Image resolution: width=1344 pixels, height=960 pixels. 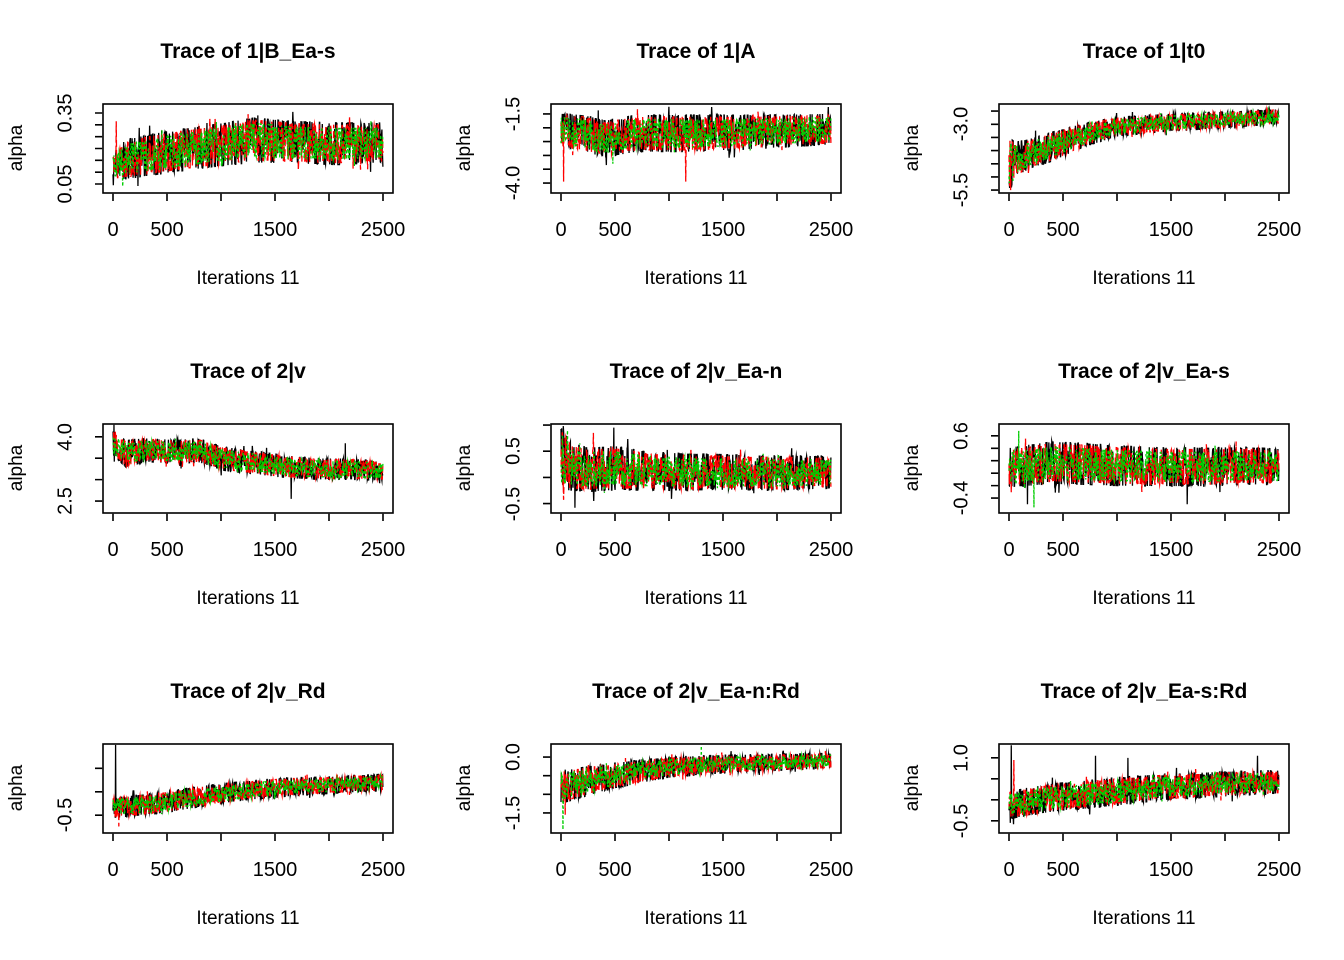 What do you see at coordinates (696, 371) in the screenshot?
I see `plot-title: Trace of 2|v_Ea-n` at bounding box center [696, 371].